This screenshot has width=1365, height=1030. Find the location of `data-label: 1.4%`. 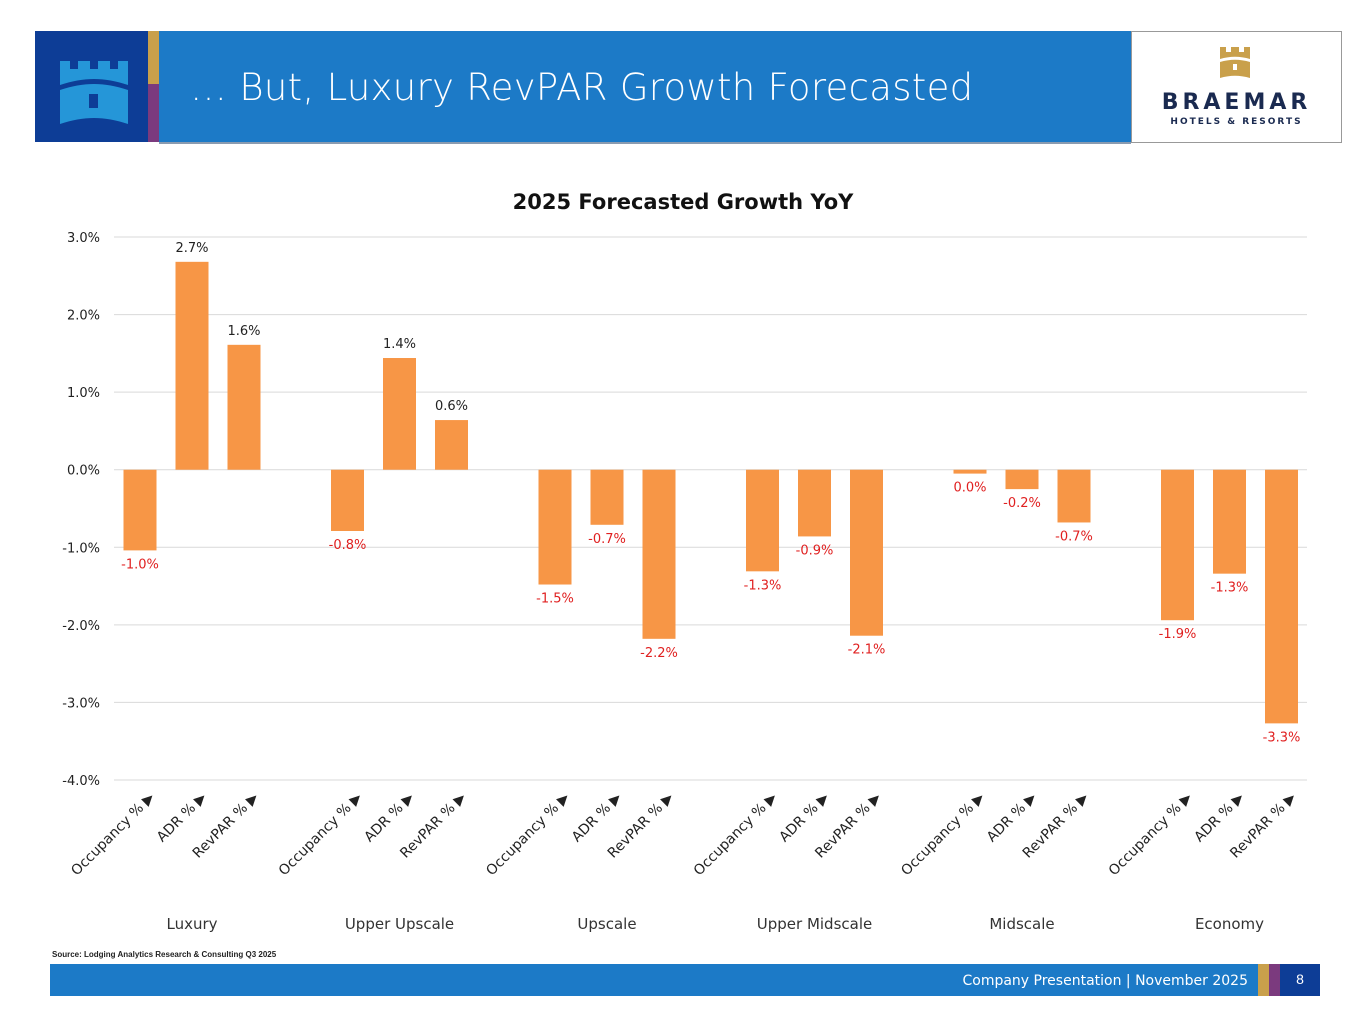

data-label: 1.4% is located at coordinates (399, 344).